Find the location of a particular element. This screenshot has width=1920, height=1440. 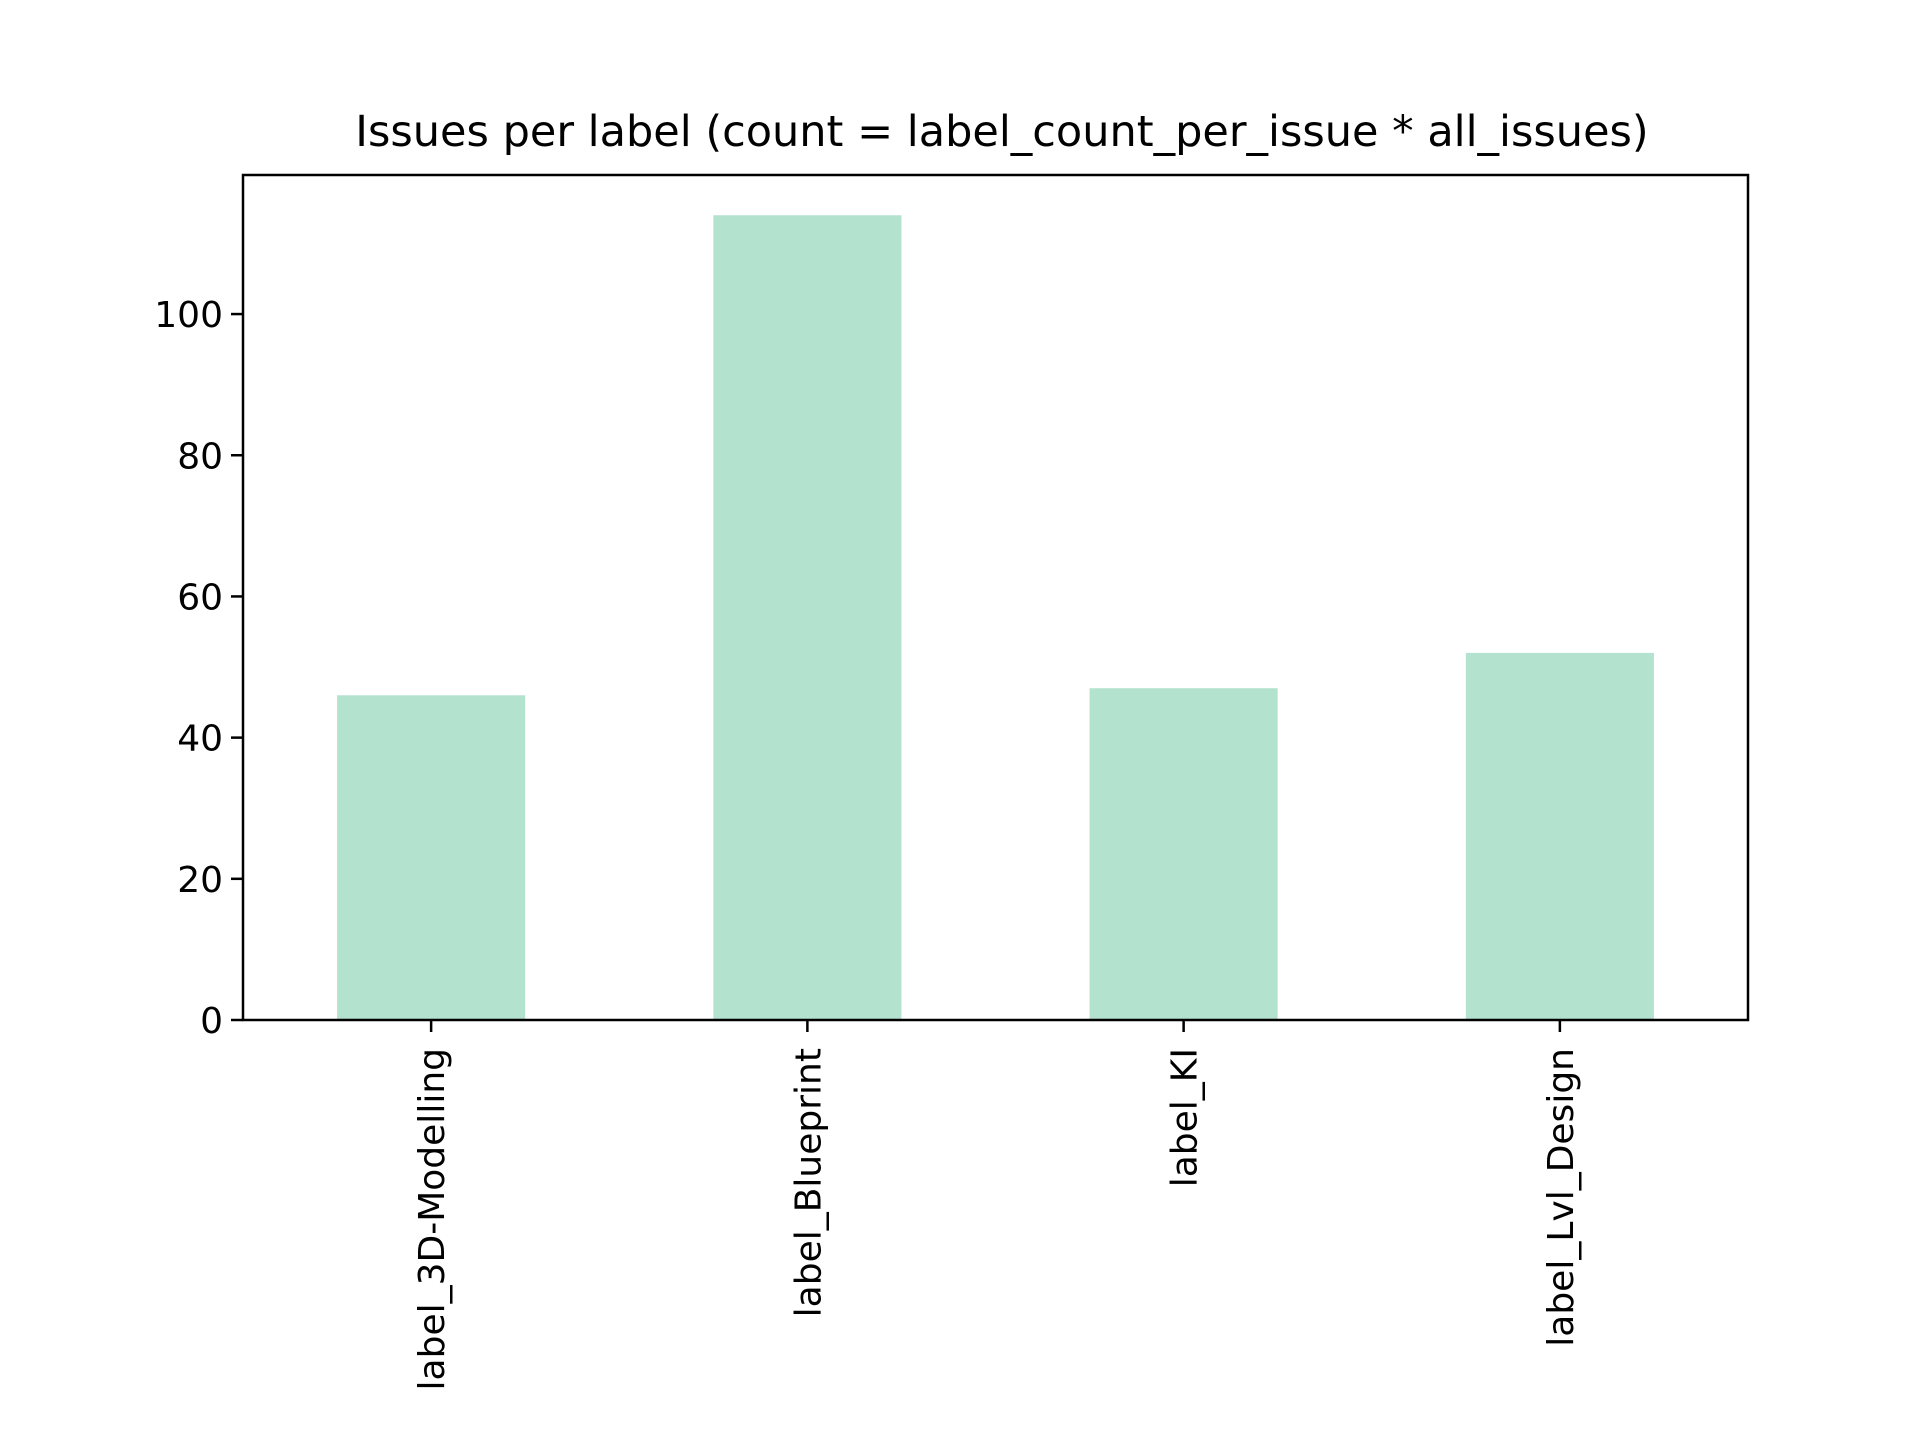

y-tick-label: 100 is located at coordinates (188, 315).